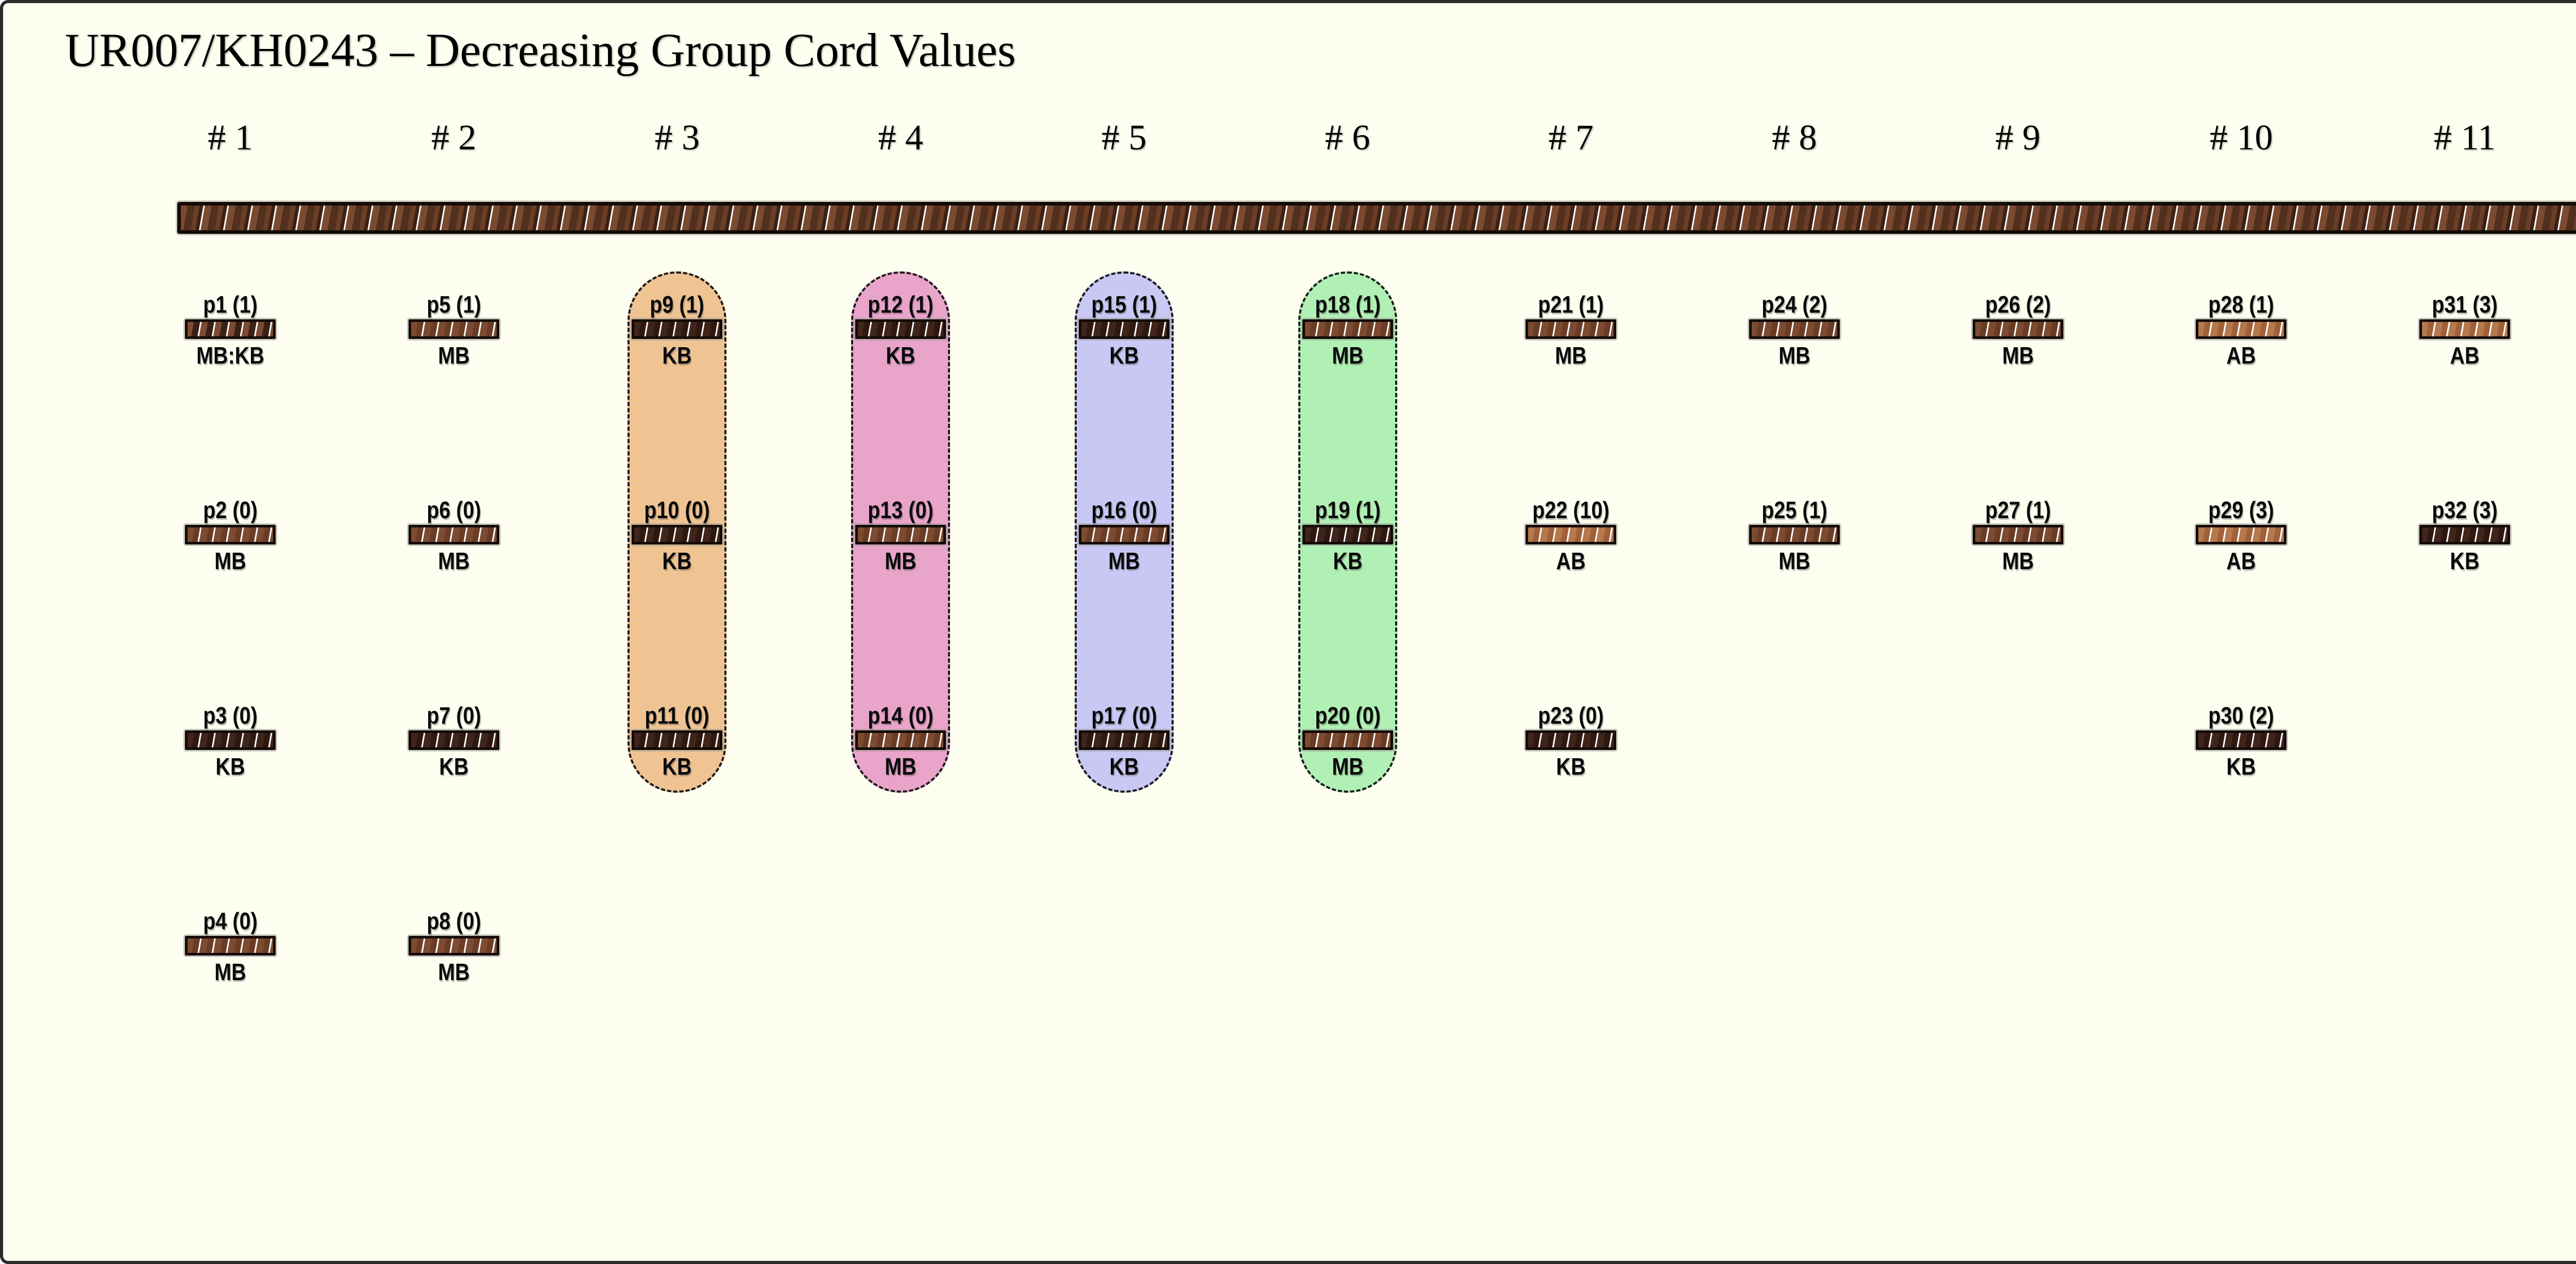  Describe the element at coordinates (454, 138) in the screenshot. I see `group-header: # 2` at that location.